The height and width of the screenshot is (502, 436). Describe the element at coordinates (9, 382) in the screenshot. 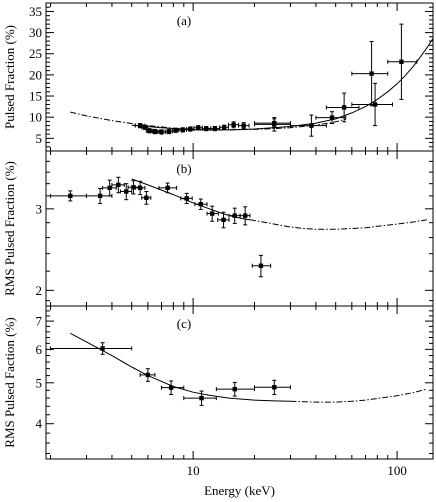

I see `y-axis-title: RMS Pulsed Faction (%)` at that location.